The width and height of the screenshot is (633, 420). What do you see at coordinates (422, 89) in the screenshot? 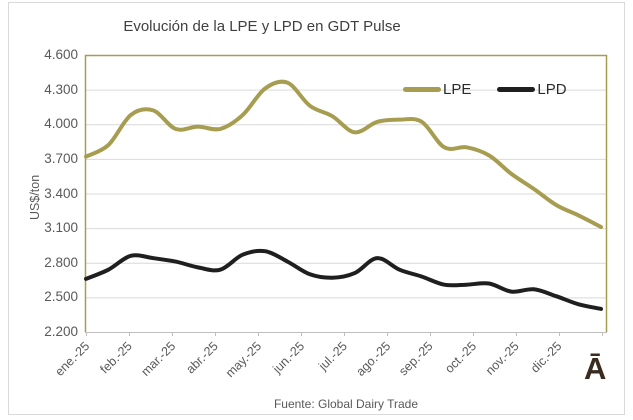
I see `legend-swatch-lpe-icon` at bounding box center [422, 89].